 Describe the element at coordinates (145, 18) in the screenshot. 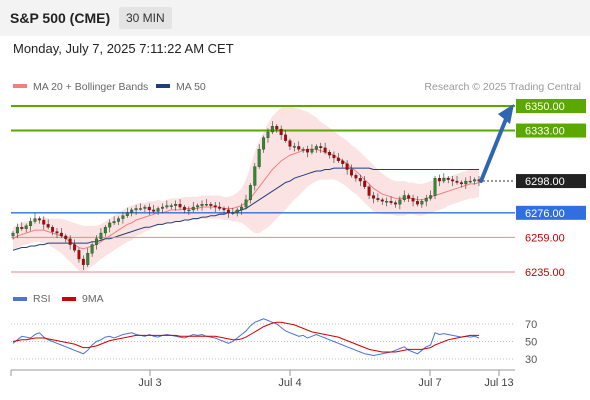

I see `timeframe-badge: 30 MIN` at that location.